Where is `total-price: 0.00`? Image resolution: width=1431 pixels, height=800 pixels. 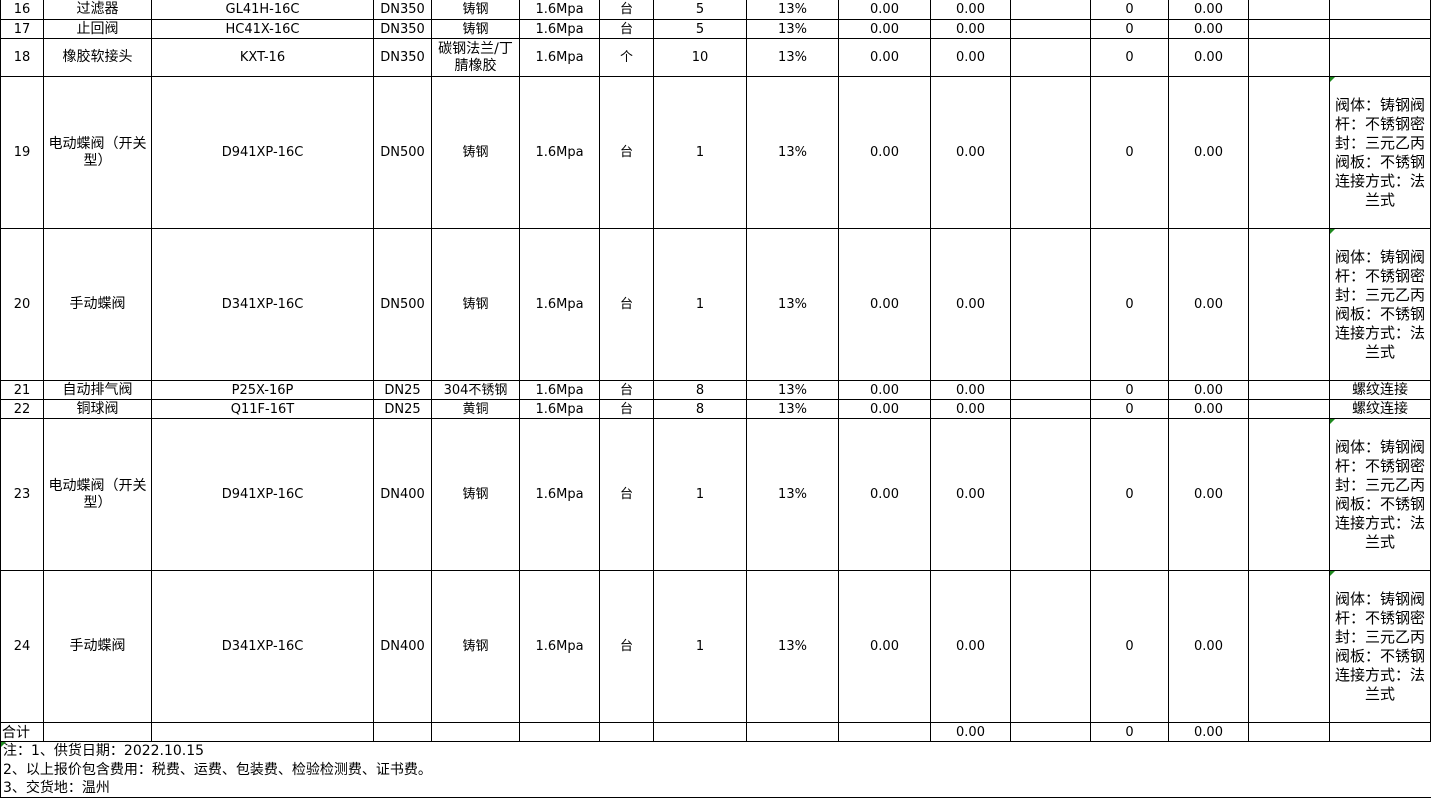 total-price: 0.00 is located at coordinates (1208, 732).